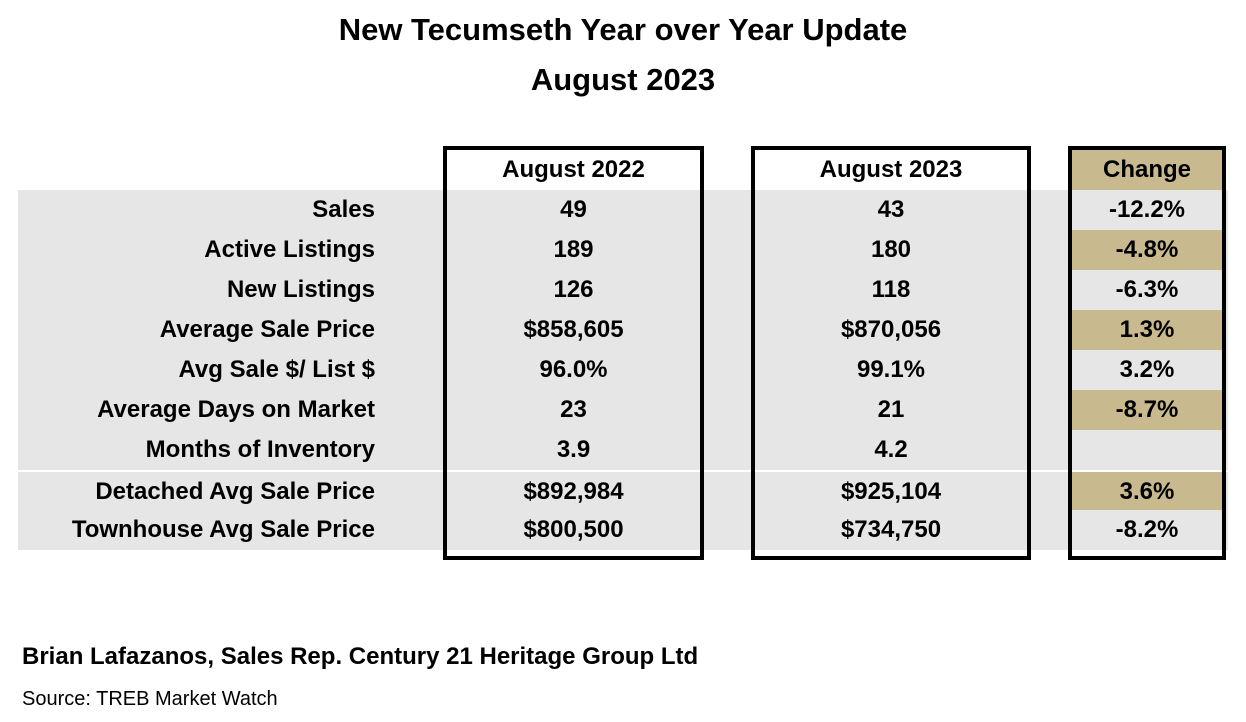  Describe the element at coordinates (300, 289) in the screenshot. I see `row-label: New Listings` at that location.